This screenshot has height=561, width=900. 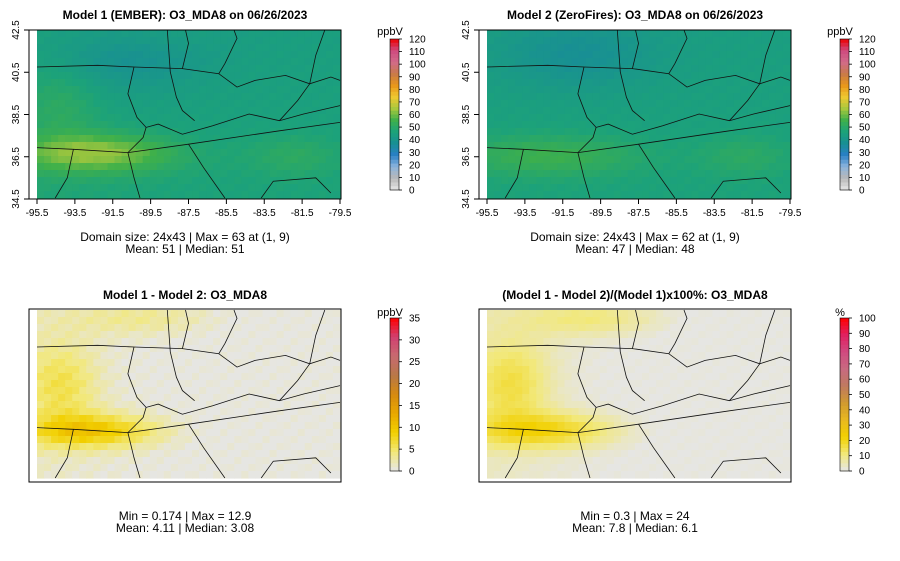 I want to click on x-tick-label: -91.5, so click(x=562, y=213).